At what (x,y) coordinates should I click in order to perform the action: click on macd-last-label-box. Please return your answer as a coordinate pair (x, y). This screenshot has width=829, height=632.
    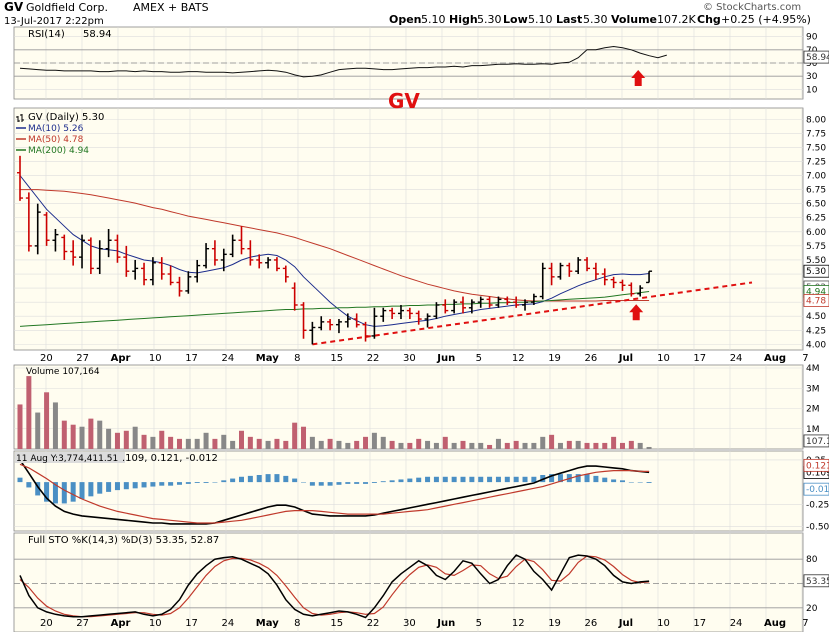
    Looking at the image, I should click on (816, 465).